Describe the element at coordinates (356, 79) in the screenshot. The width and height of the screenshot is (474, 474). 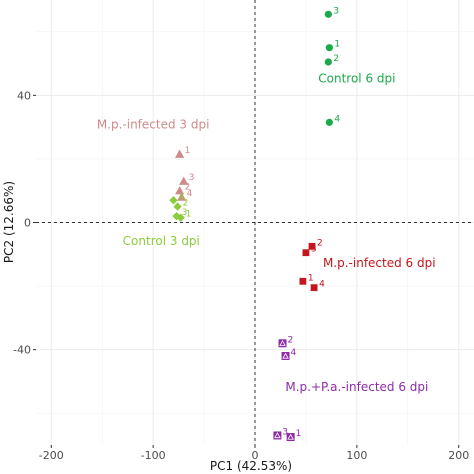
I see `group-label: Control 6 dpi` at that location.